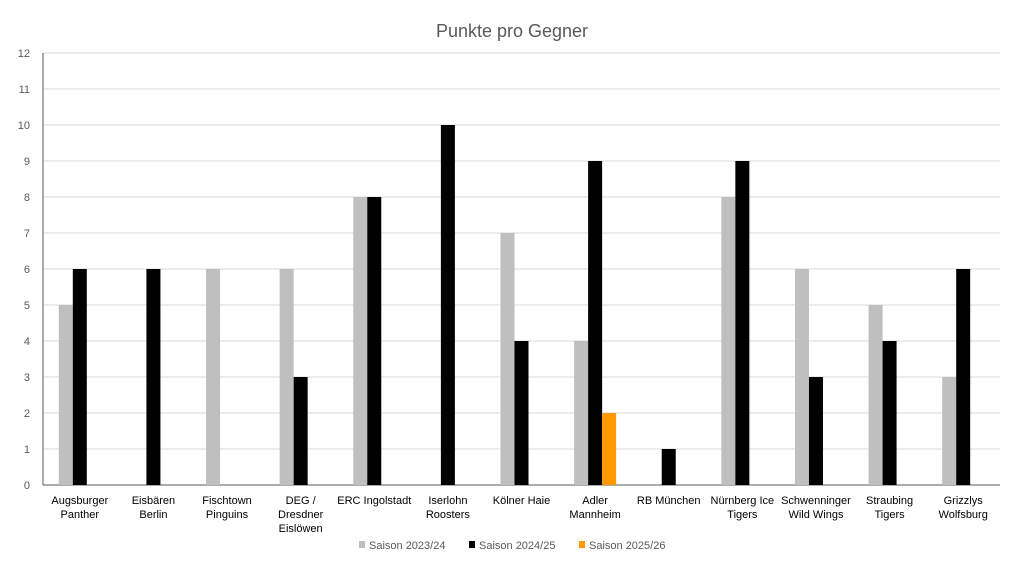  I want to click on x-tick-label: Augsburger, so click(79, 501).